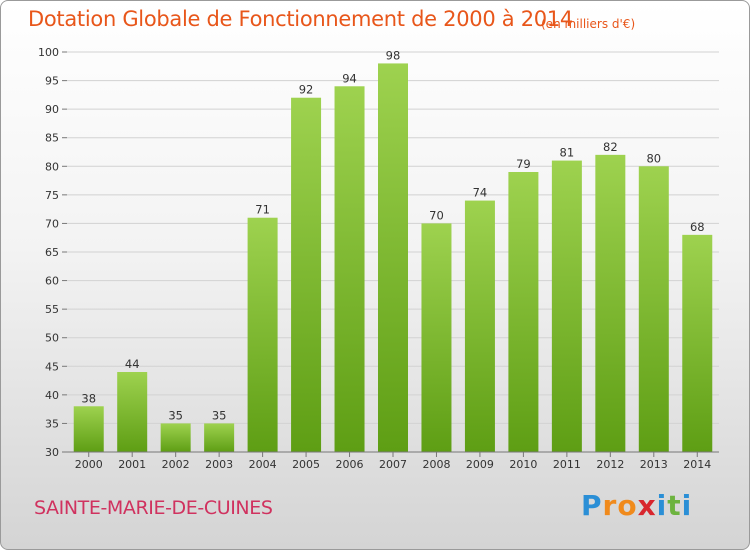  Describe the element at coordinates (610, 505) in the screenshot. I see `logo-letter: r` at that location.